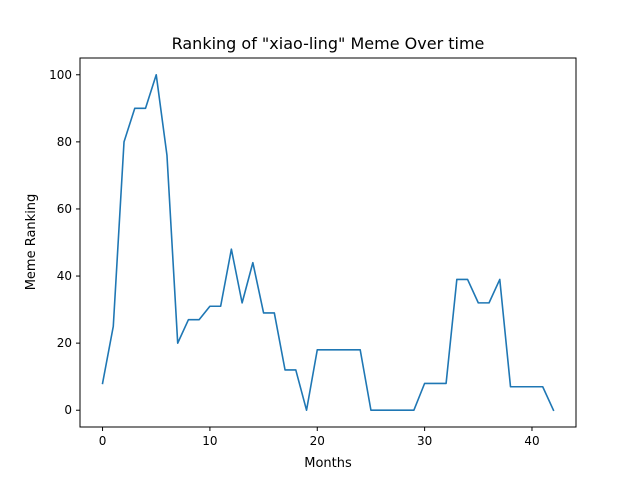  Describe the element at coordinates (31, 242) in the screenshot. I see `y-axis-label: Meme Ranking` at that location.